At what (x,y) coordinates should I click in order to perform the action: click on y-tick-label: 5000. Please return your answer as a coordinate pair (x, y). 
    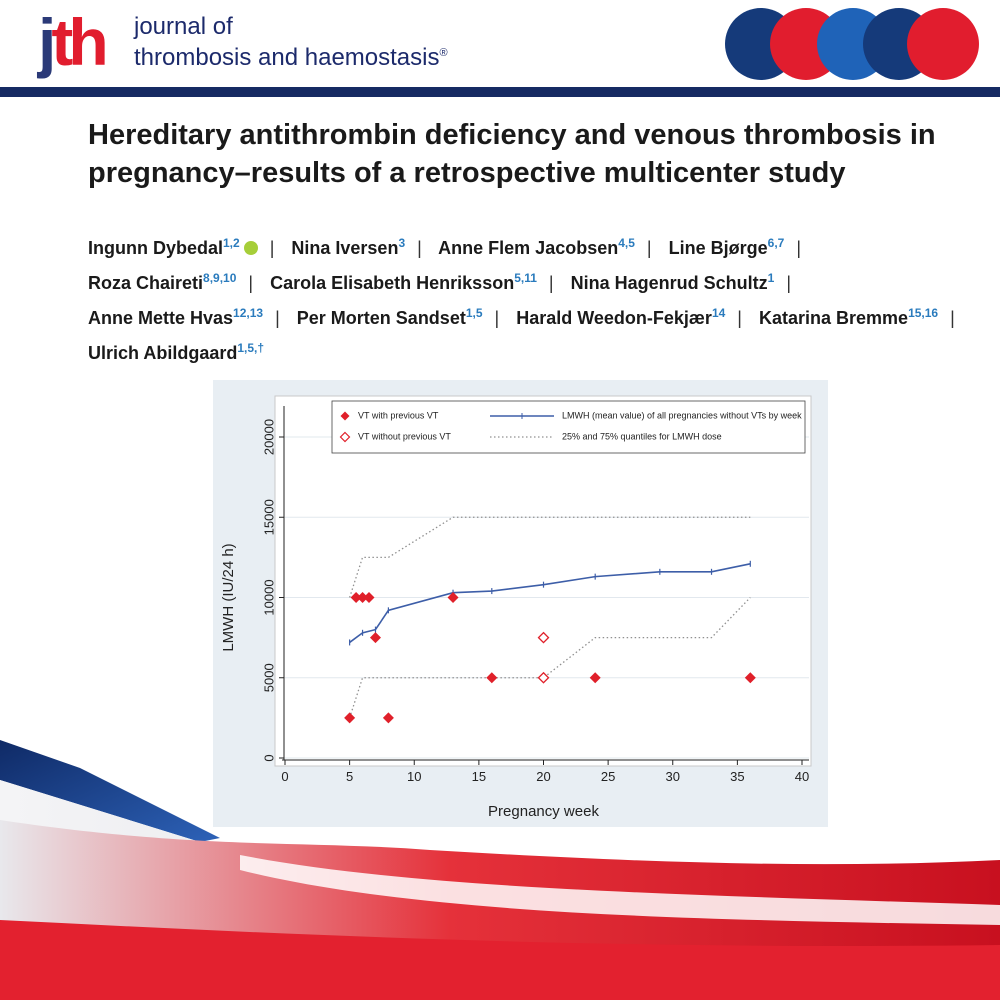
    Looking at the image, I should click on (268, 677).